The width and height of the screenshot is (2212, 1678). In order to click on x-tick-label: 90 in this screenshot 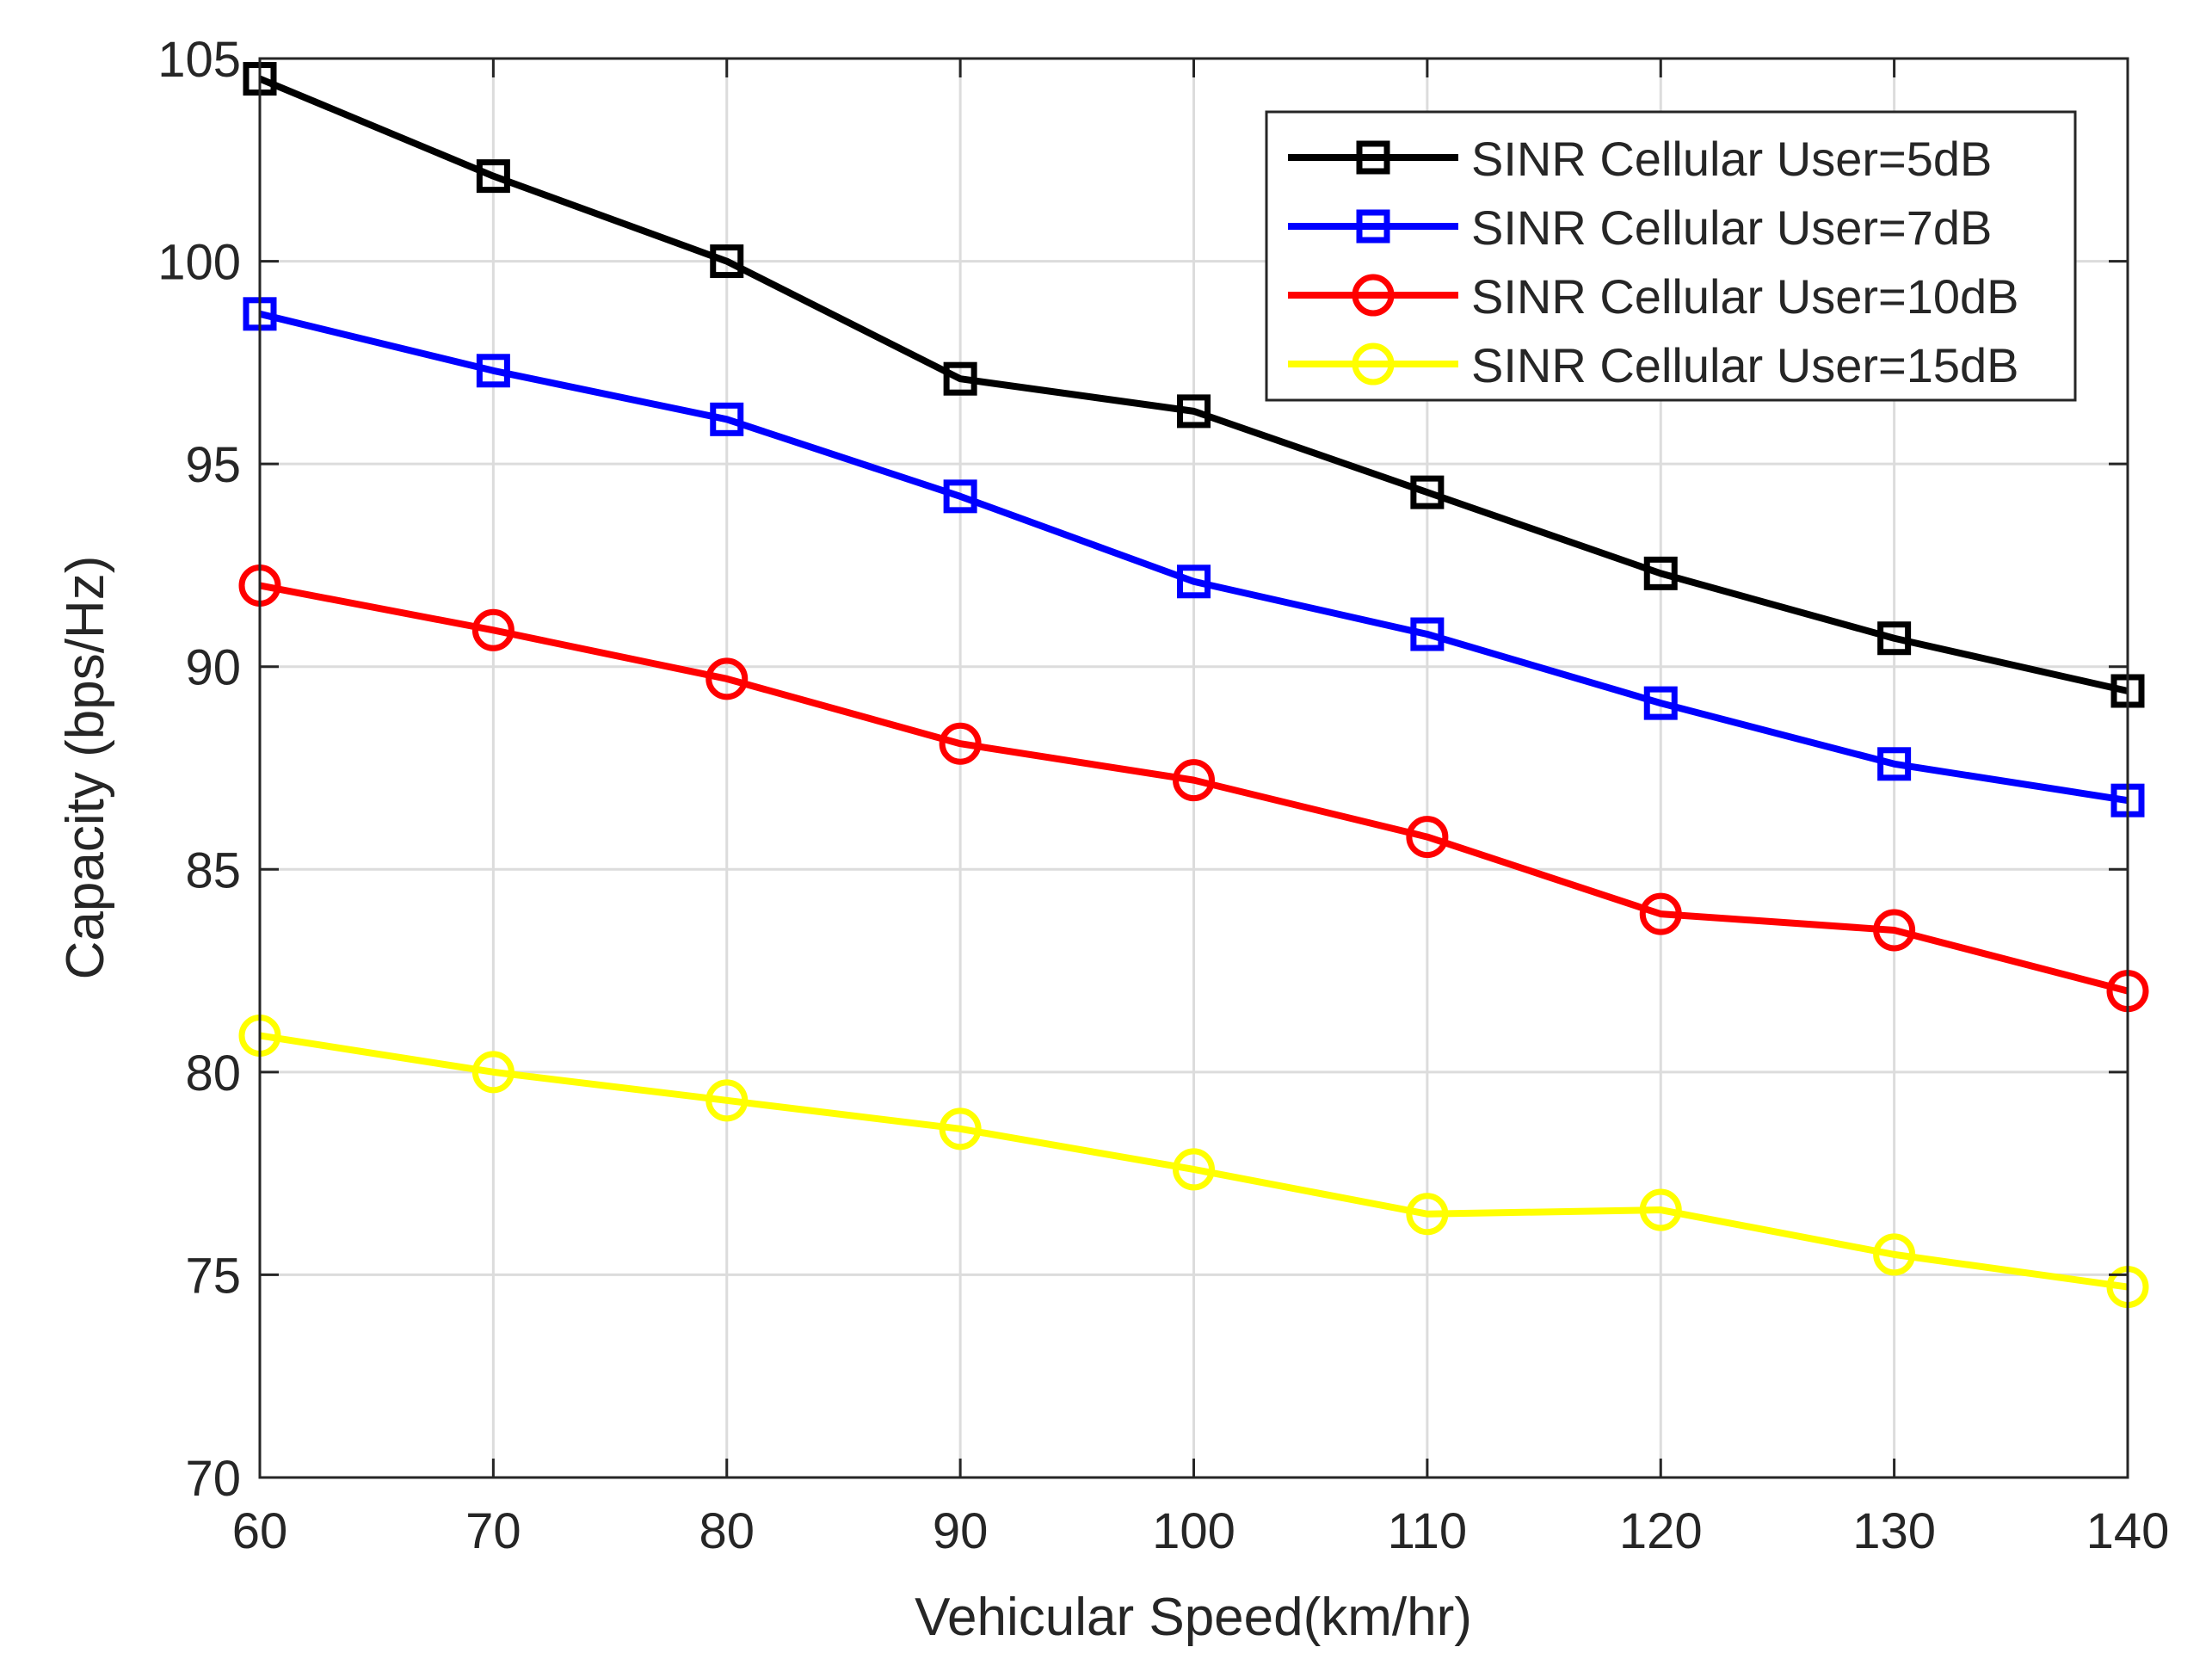, I will do `click(961, 1531)`.